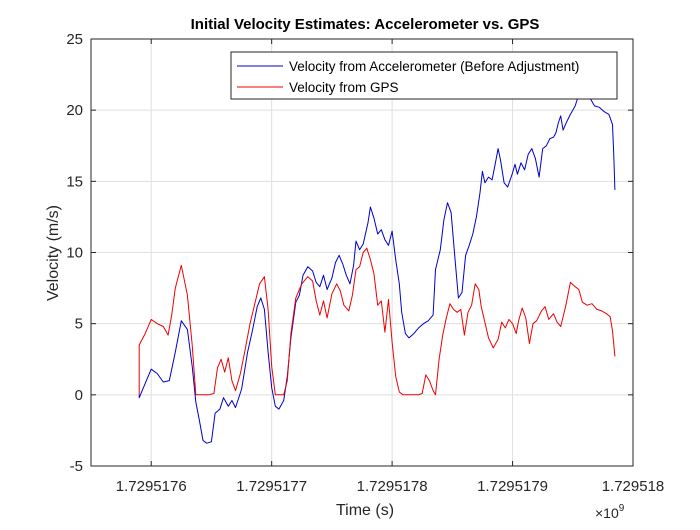  What do you see at coordinates (365, 510) in the screenshot?
I see `x-axis-label: Time (s)` at bounding box center [365, 510].